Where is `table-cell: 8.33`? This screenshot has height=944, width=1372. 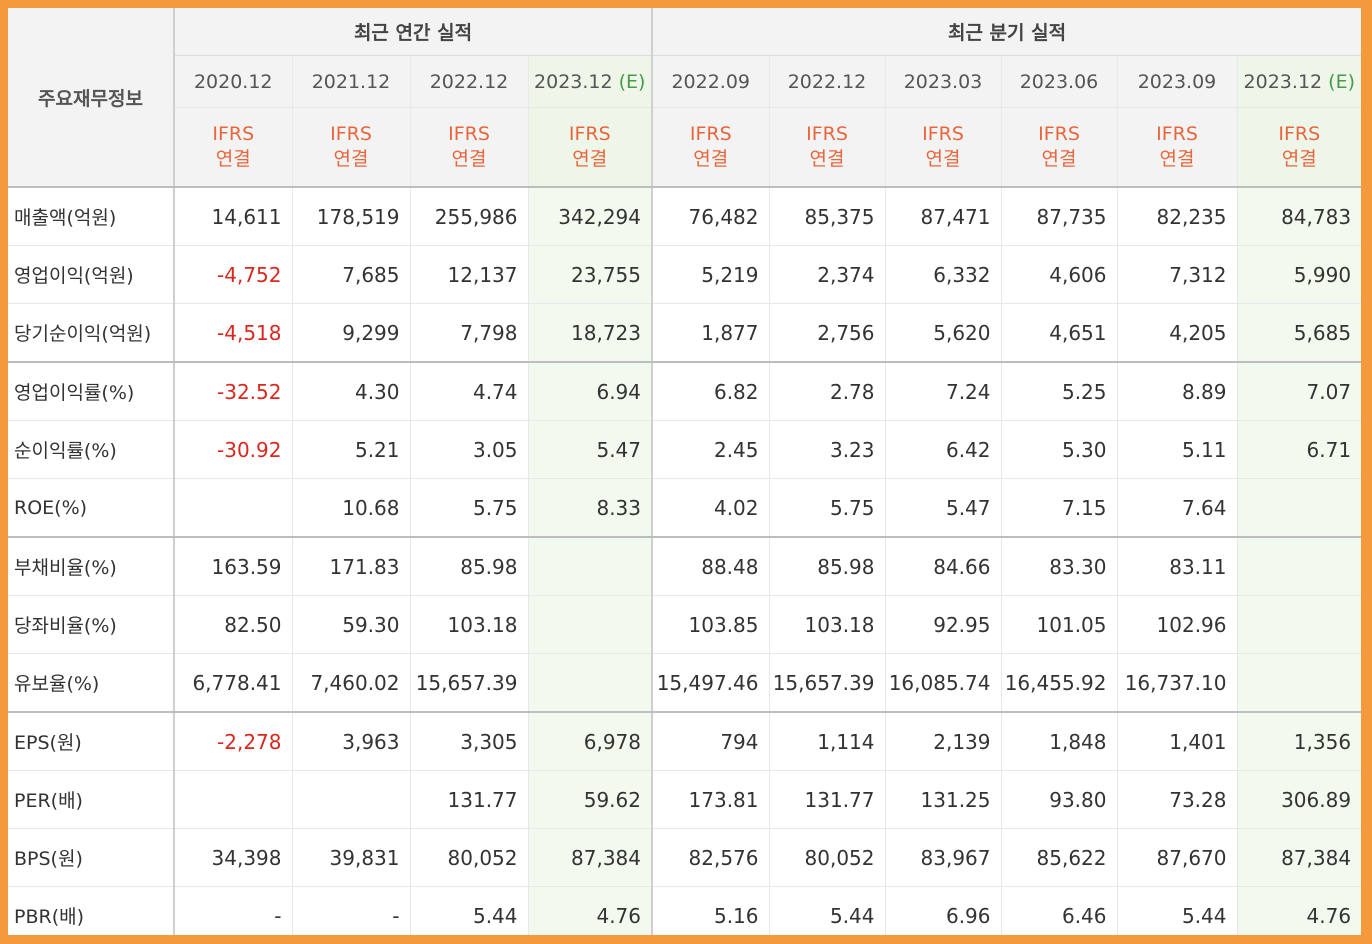 table-cell: 8.33 is located at coordinates (590, 508).